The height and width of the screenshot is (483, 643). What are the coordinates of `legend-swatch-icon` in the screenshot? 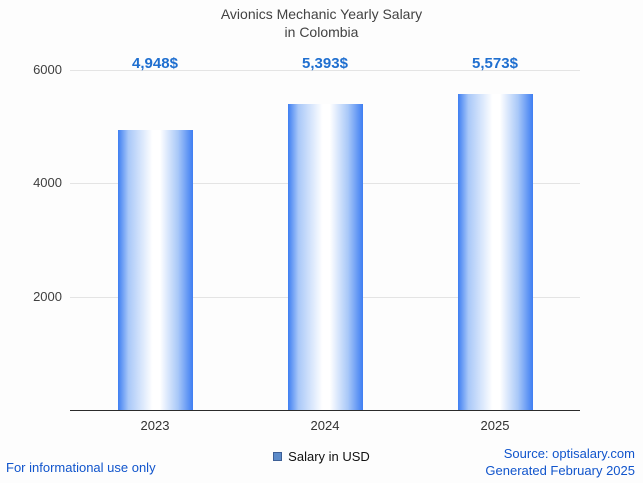 It's located at (278, 456).